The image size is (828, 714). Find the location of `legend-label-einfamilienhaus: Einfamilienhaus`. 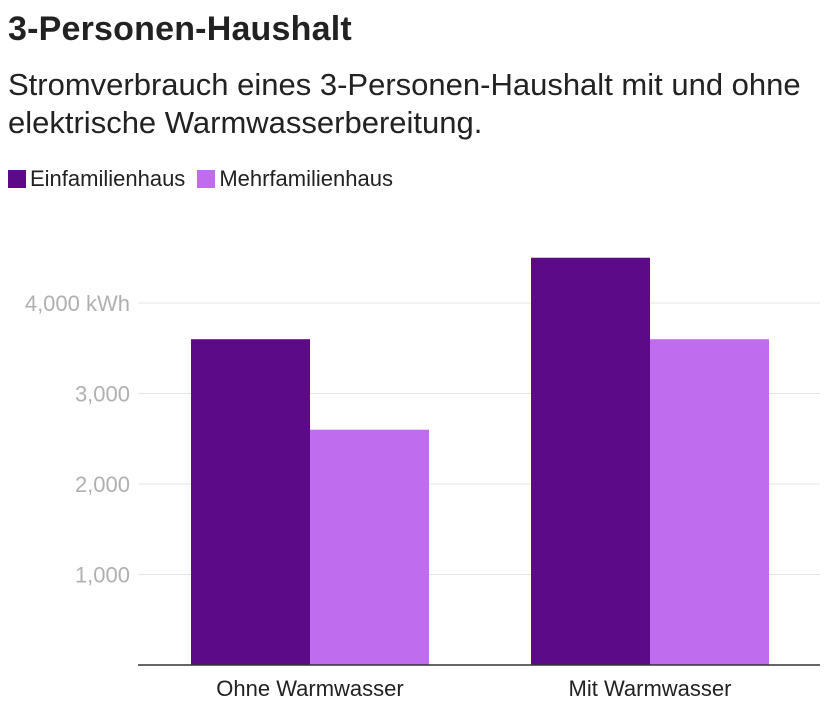

legend-label-einfamilienhaus: Einfamilienhaus is located at coordinates (108, 178).